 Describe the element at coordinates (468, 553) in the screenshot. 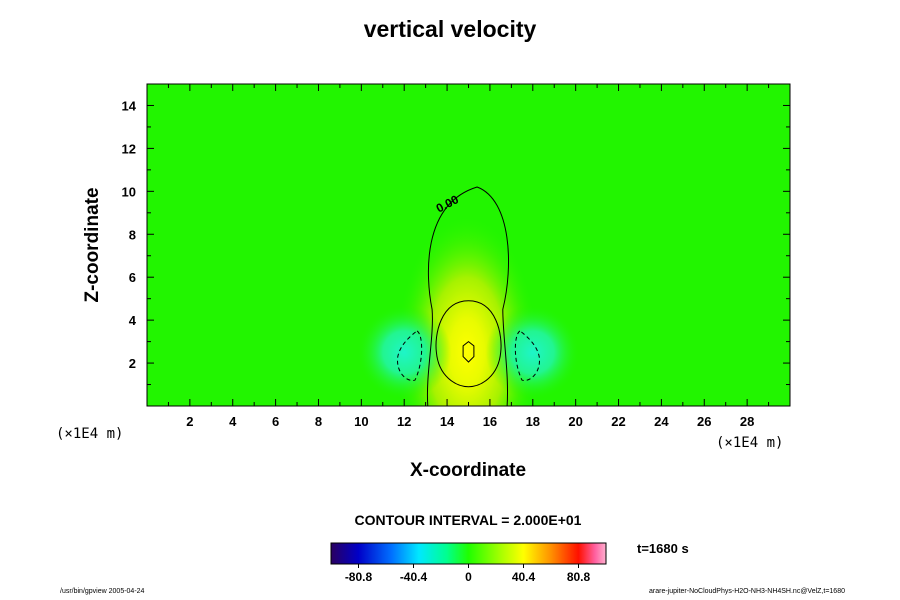

I see `colorbar` at that location.